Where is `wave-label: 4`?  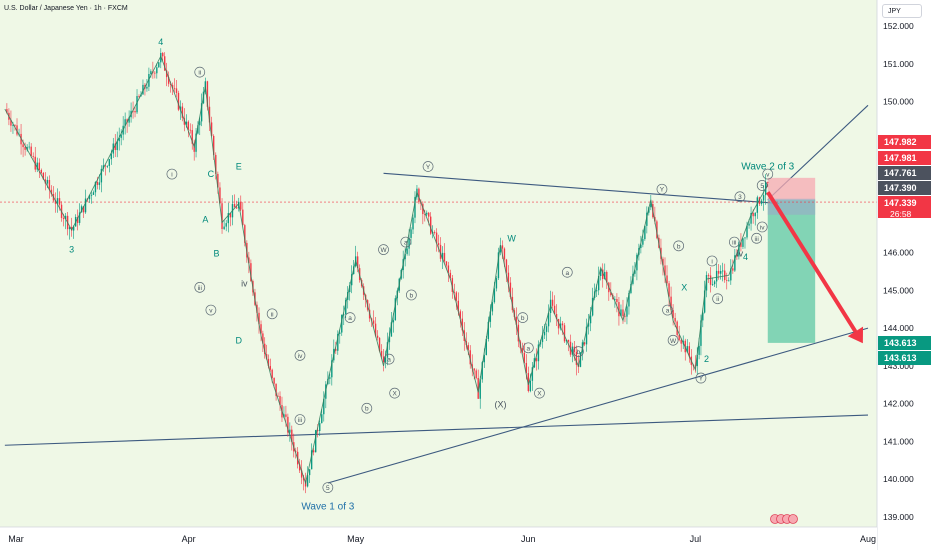 wave-label: 4 is located at coordinates (160, 42).